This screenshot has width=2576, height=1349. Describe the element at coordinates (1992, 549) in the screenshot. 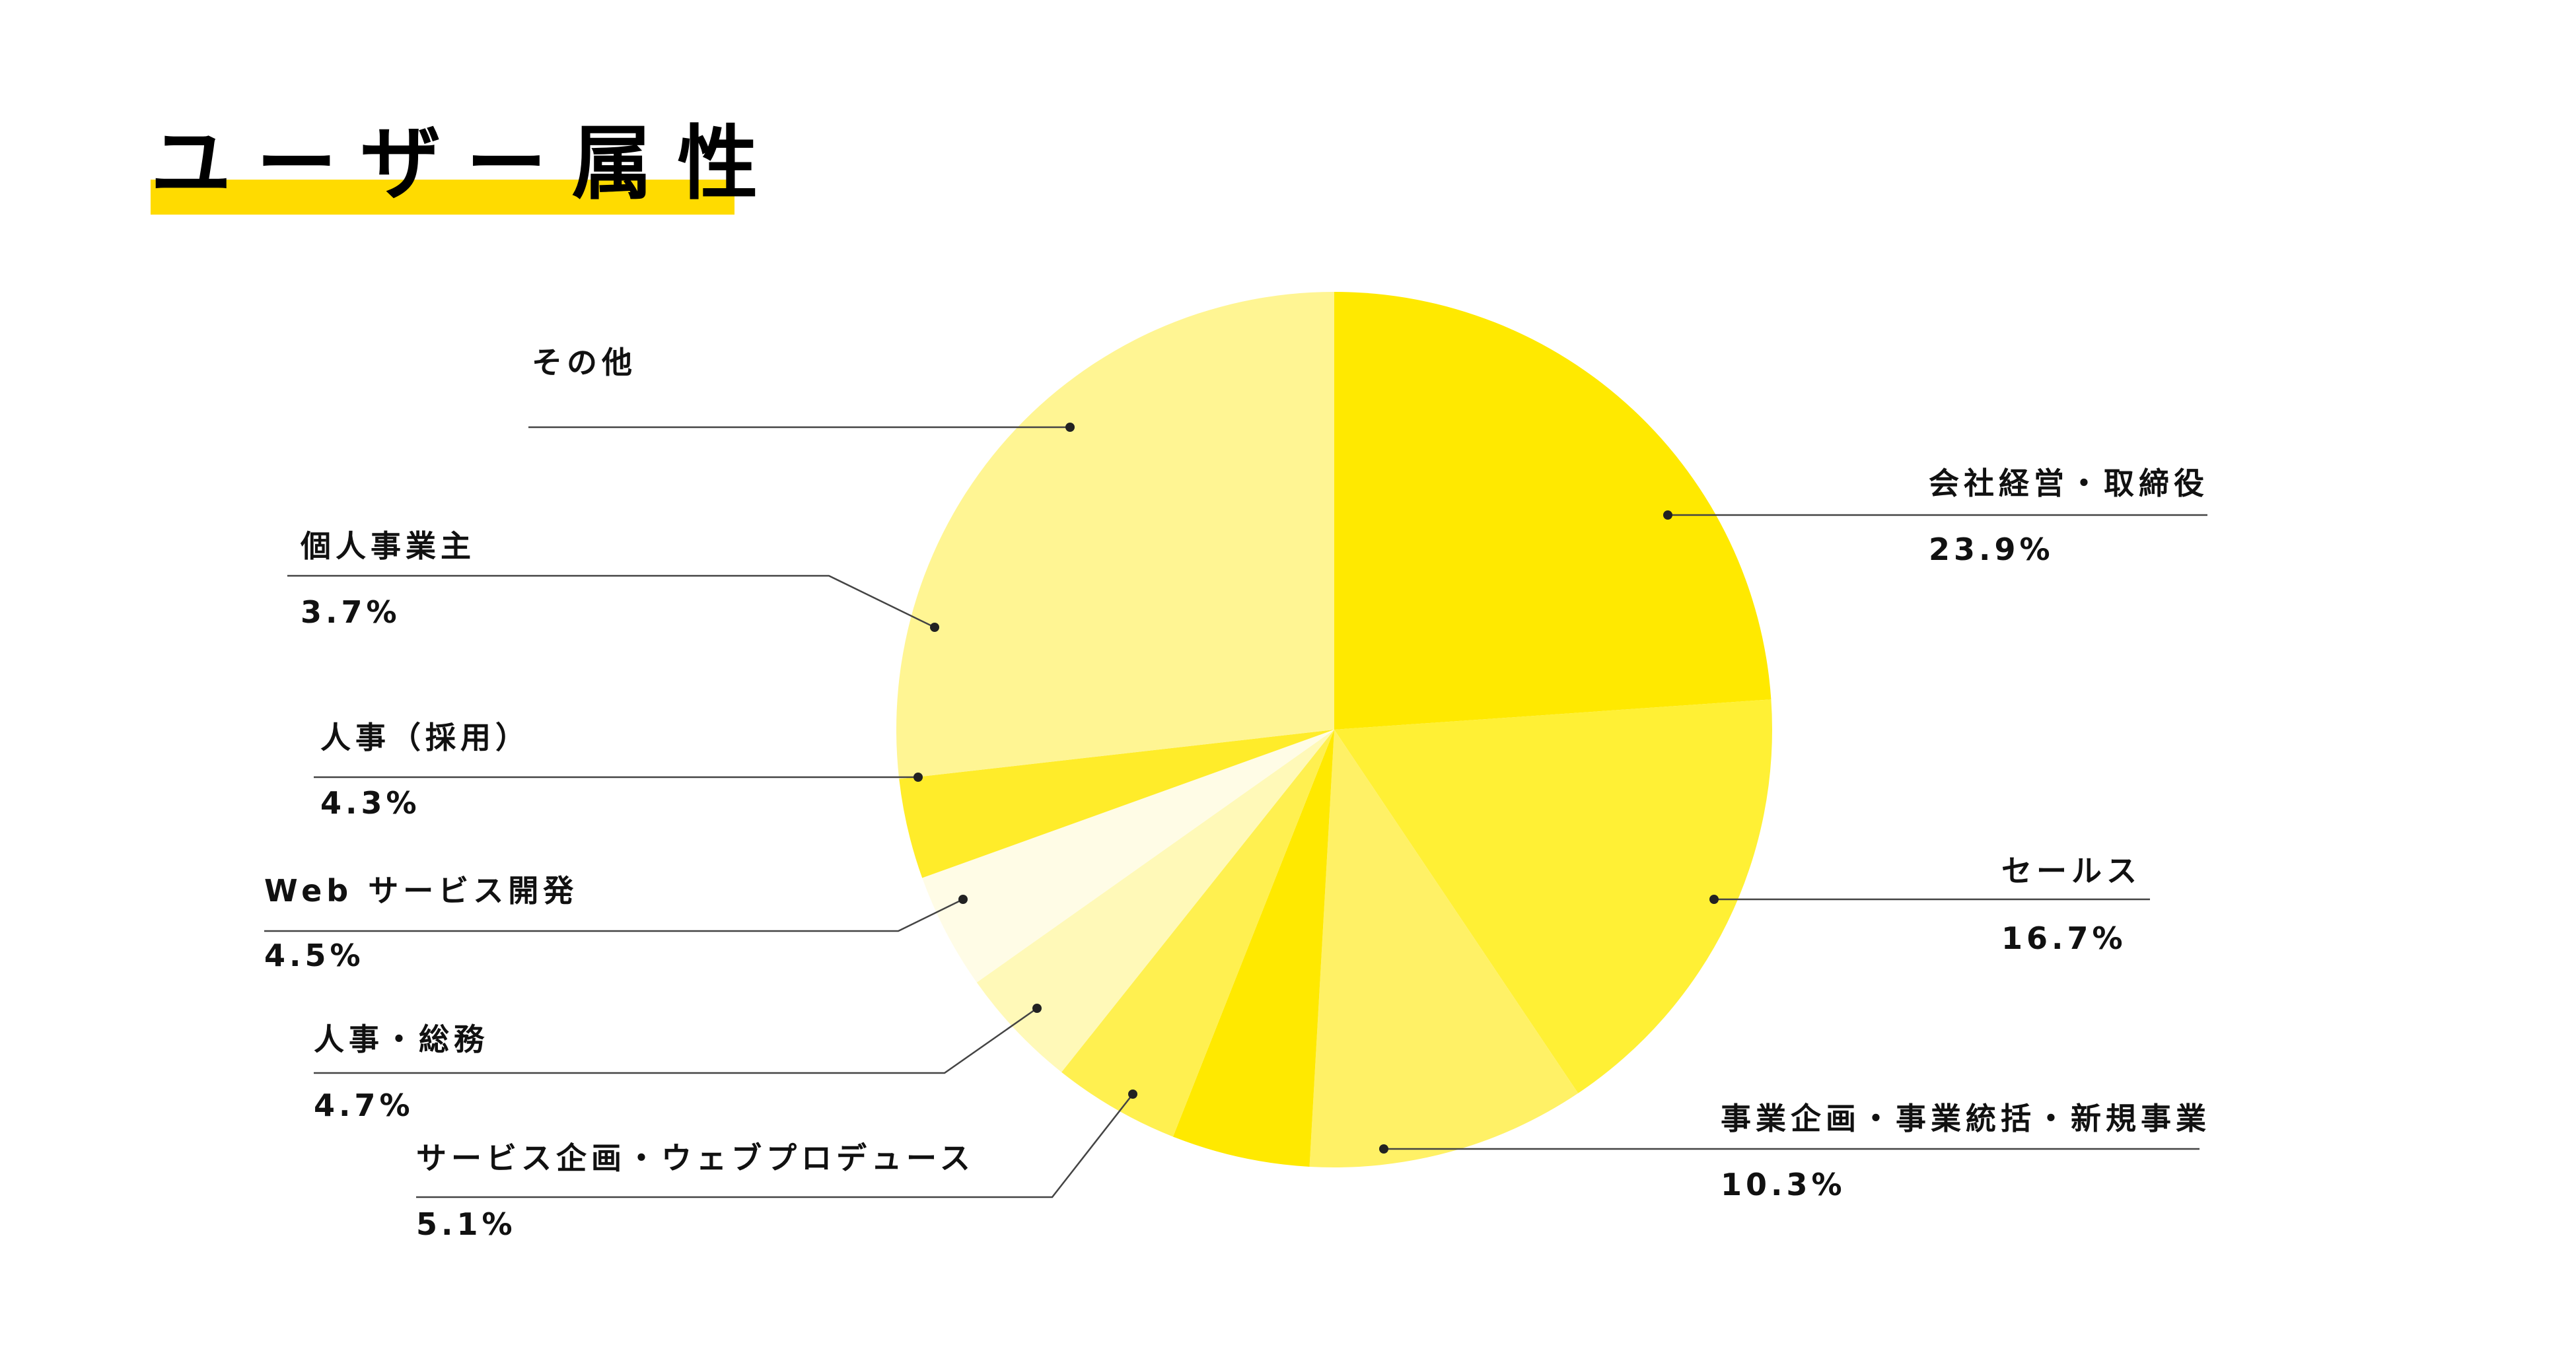

I see `slice-value-0: 23.9%` at that location.